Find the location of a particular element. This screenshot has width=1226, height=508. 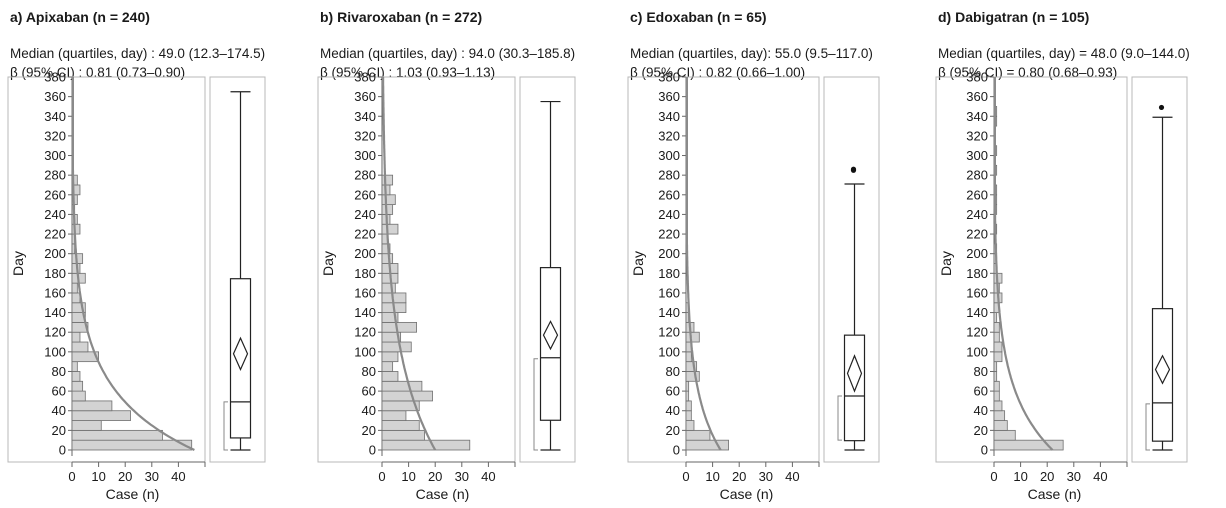

chart-title: c) Edoxaban (n = 65) is located at coordinates (698, 17).